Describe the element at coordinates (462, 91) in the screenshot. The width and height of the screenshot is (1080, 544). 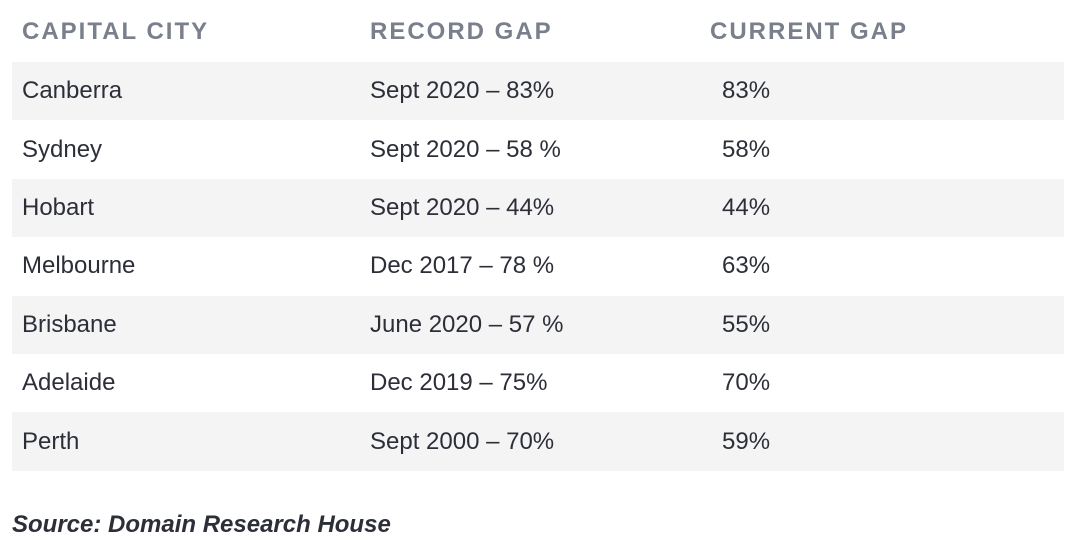
I see `record-gap-cell: Sept 2020 – 83%` at that location.